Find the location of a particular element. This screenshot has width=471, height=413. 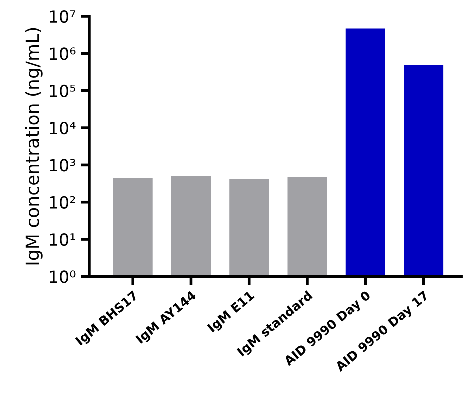

y-tick-label: 10⁰ is located at coordinates (63, 277).